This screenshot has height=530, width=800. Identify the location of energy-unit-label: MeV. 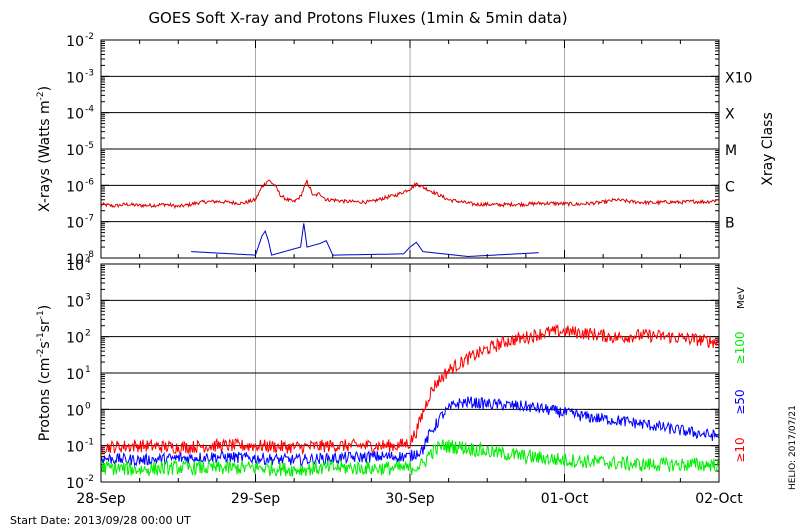
(741, 298).